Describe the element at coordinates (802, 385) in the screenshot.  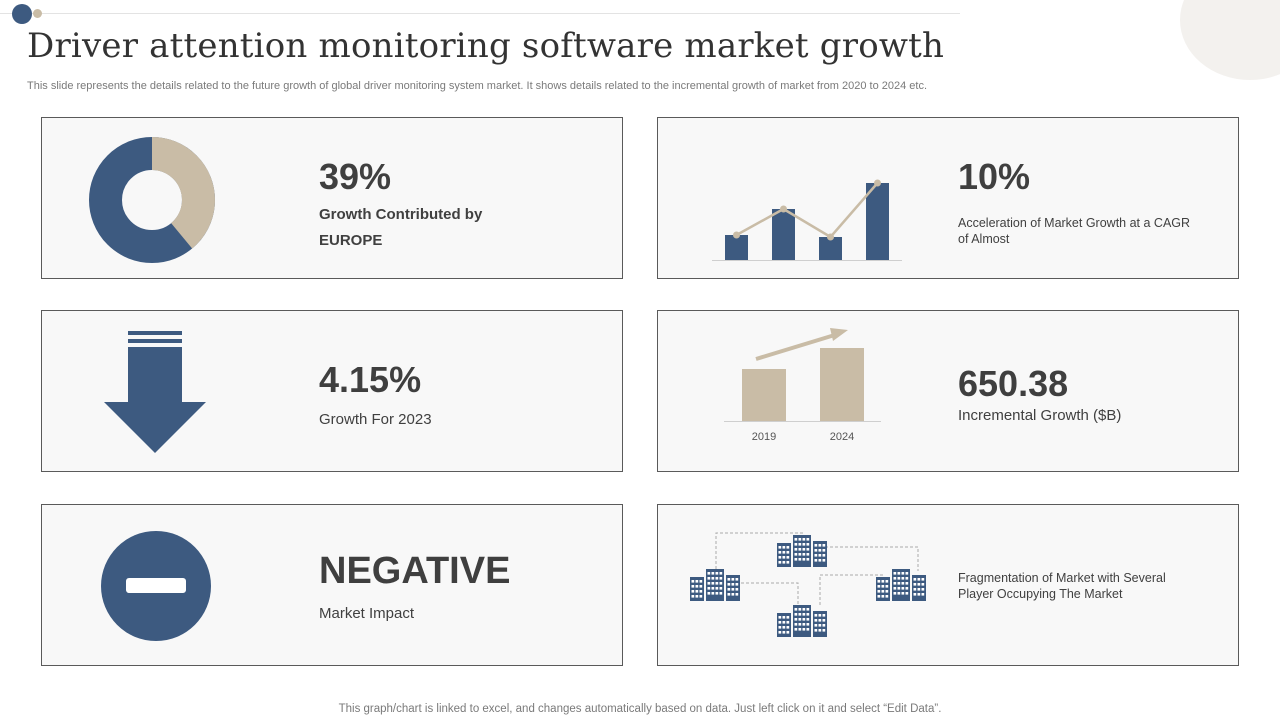
I see `bar-growth-icon: 2019 2024` at that location.